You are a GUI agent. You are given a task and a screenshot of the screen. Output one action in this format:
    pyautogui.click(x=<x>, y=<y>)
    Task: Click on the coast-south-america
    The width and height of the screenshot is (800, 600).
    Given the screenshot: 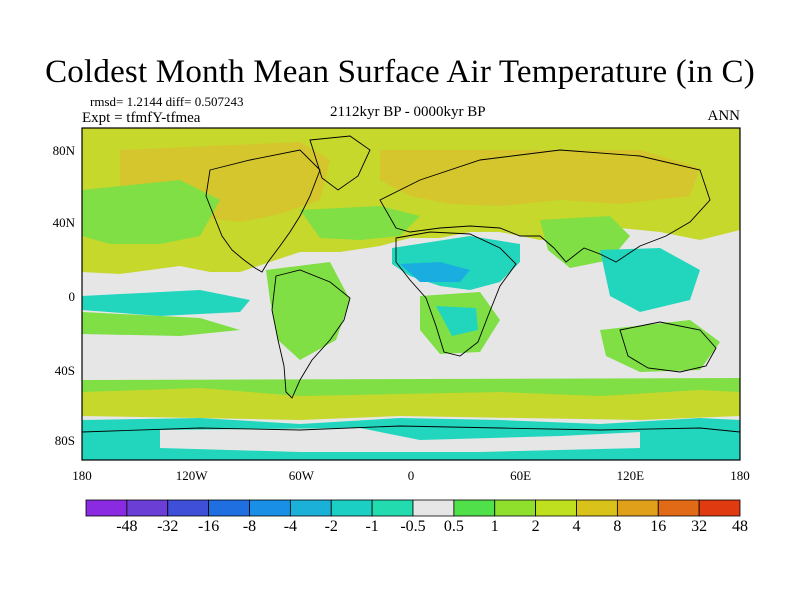 What is the action you would take?
    pyautogui.click(x=311, y=334)
    